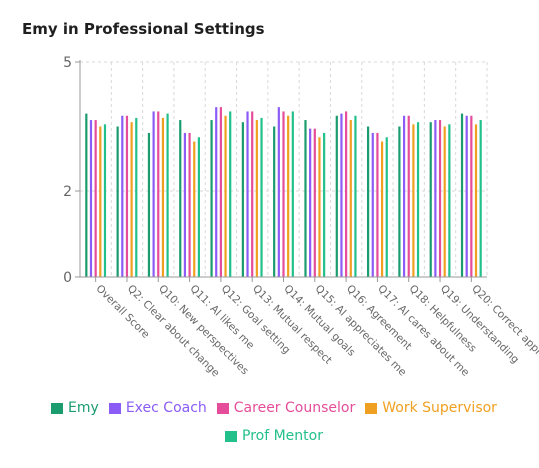  I want to click on y-tick-label: 0, so click(67, 278).